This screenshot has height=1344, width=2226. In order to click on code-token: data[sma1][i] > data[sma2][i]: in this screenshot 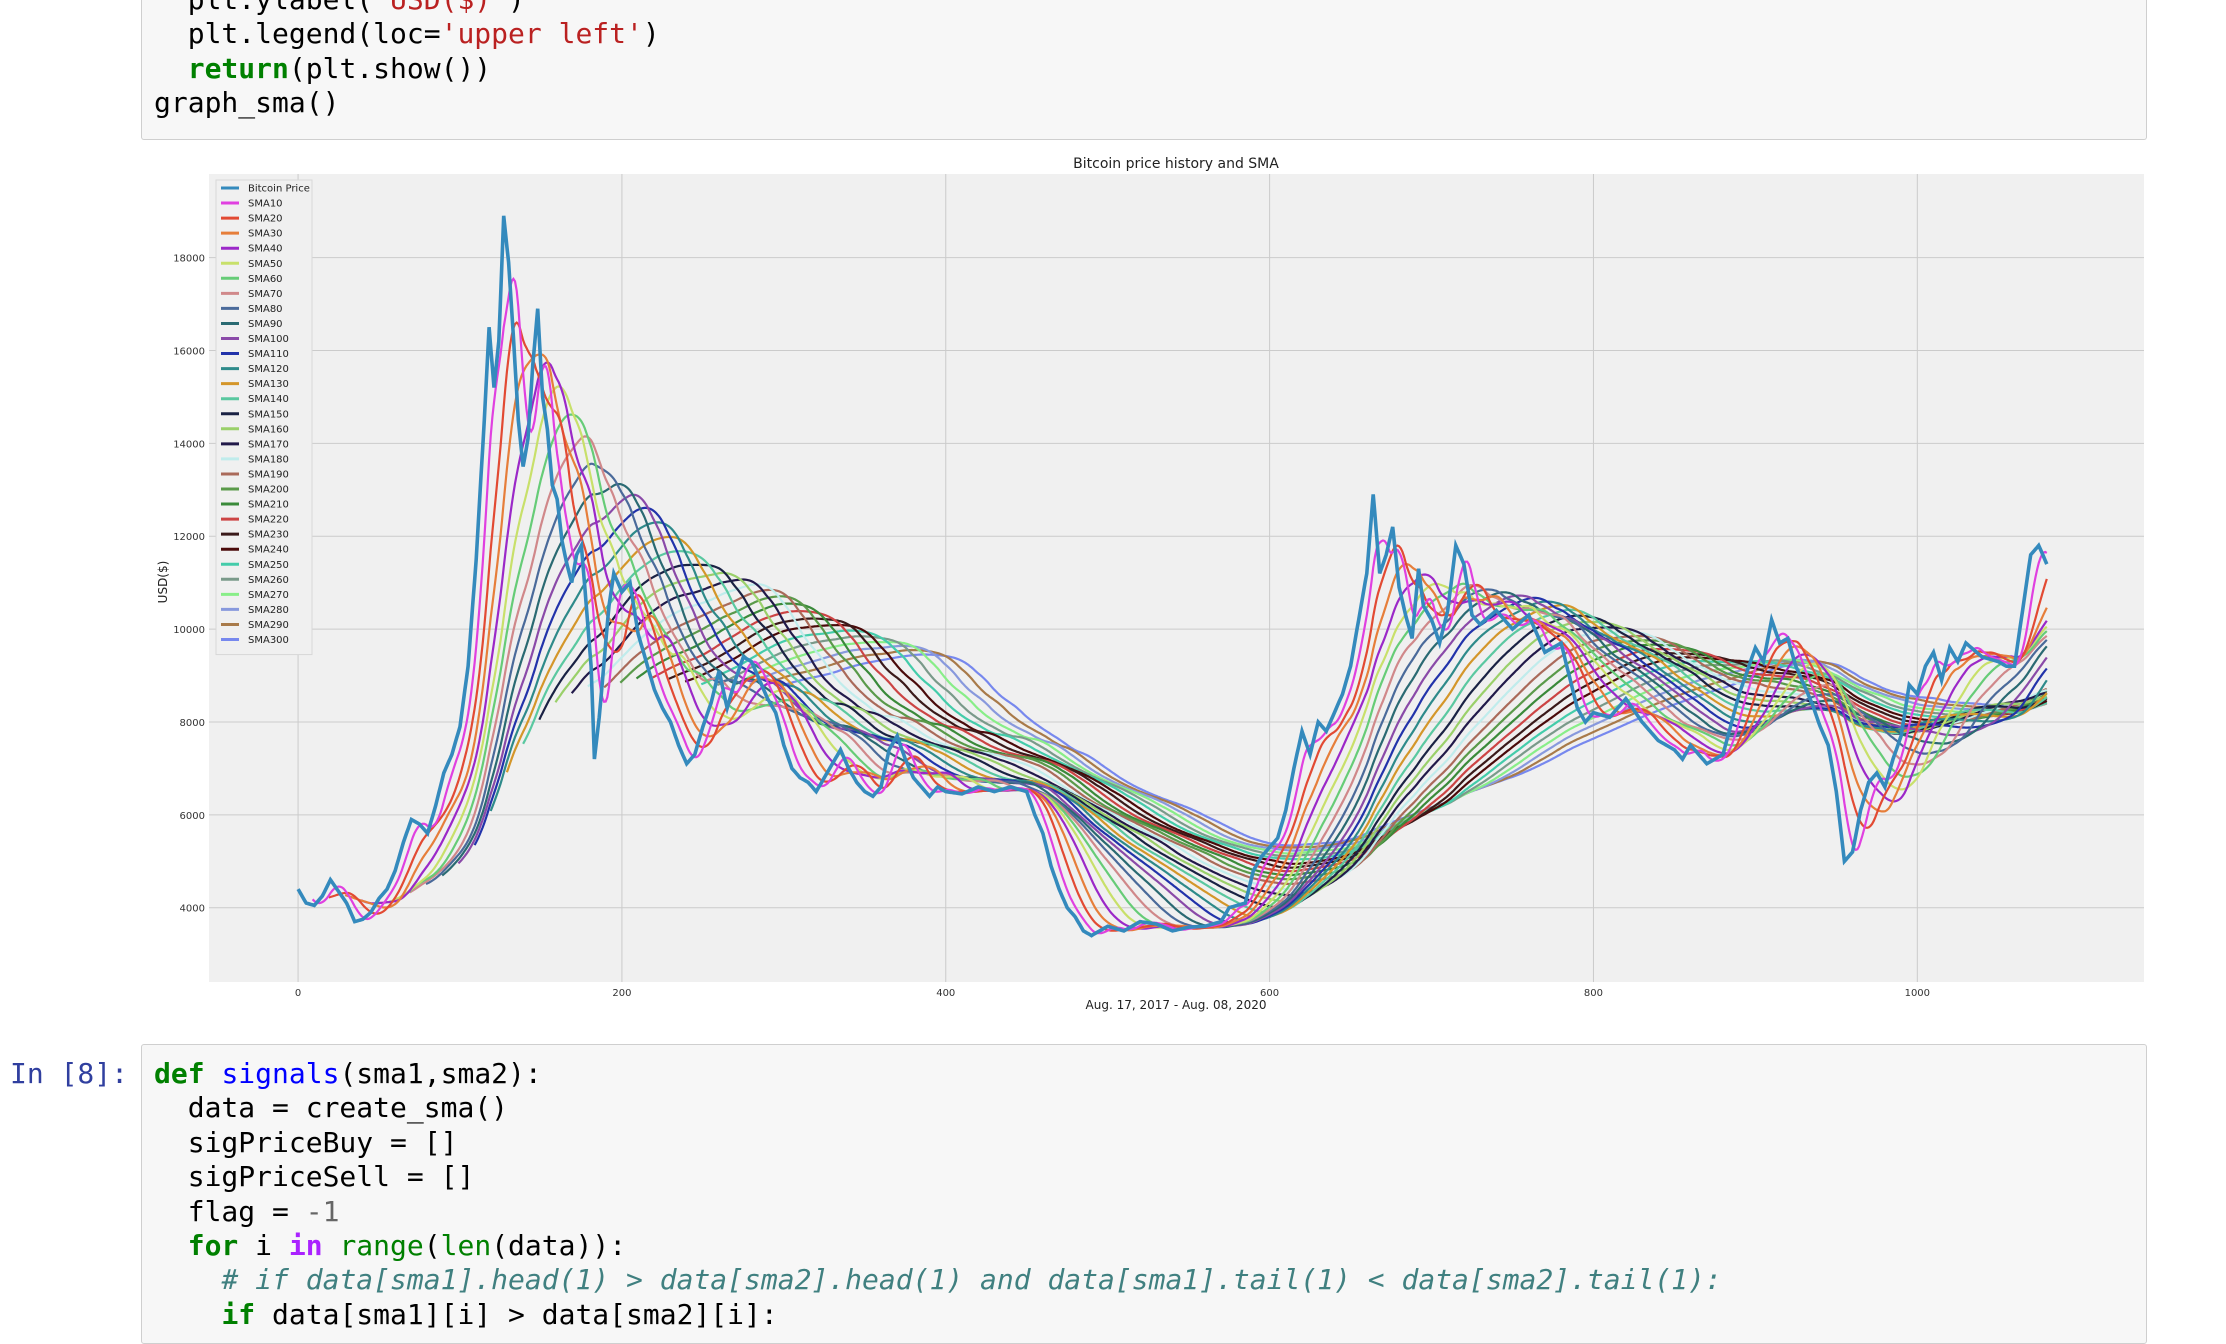, I will do `click(516, 1314)`.